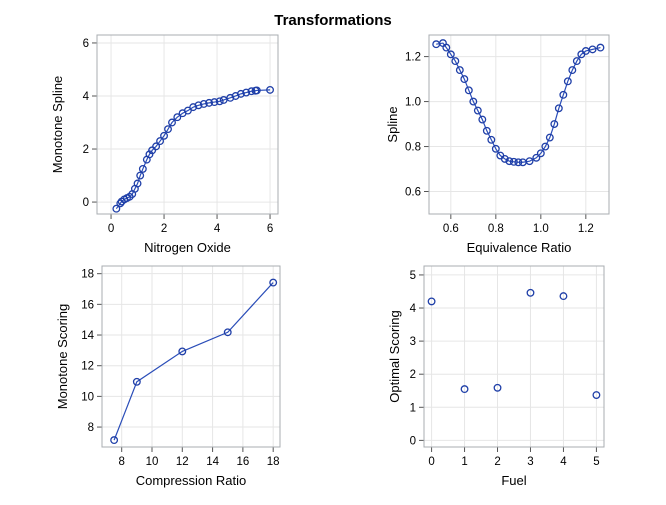  What do you see at coordinates (121, 462) in the screenshot?
I see `x-tick-label: 8` at bounding box center [121, 462].